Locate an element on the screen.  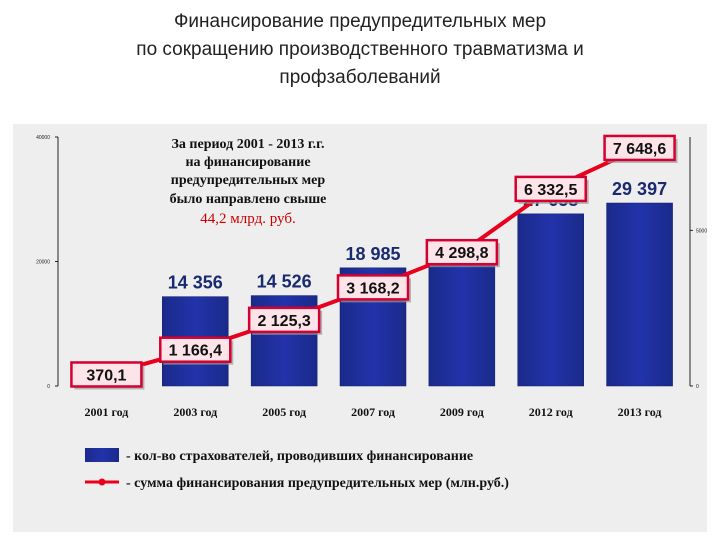
line-value-label: 3 168,2 is located at coordinates (372, 288).